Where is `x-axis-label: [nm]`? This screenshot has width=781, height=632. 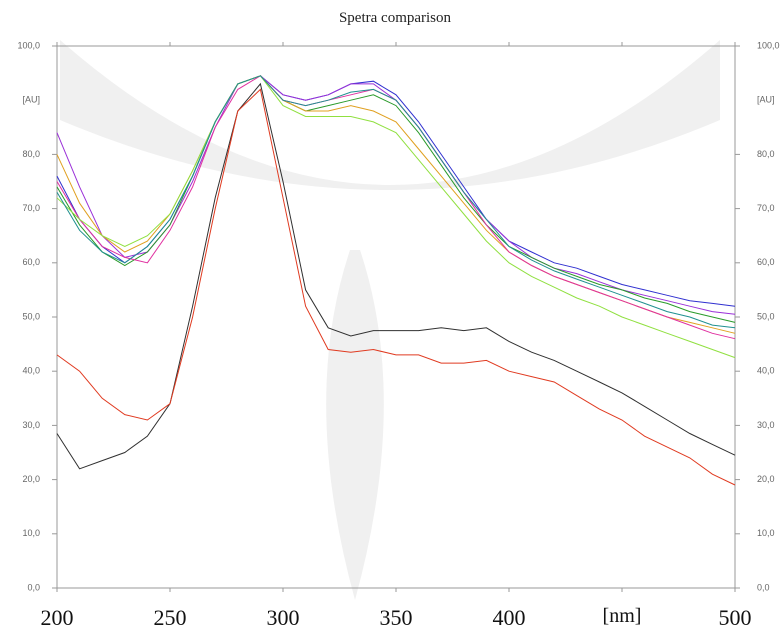
x-axis-label: [nm] is located at coordinates (622, 616).